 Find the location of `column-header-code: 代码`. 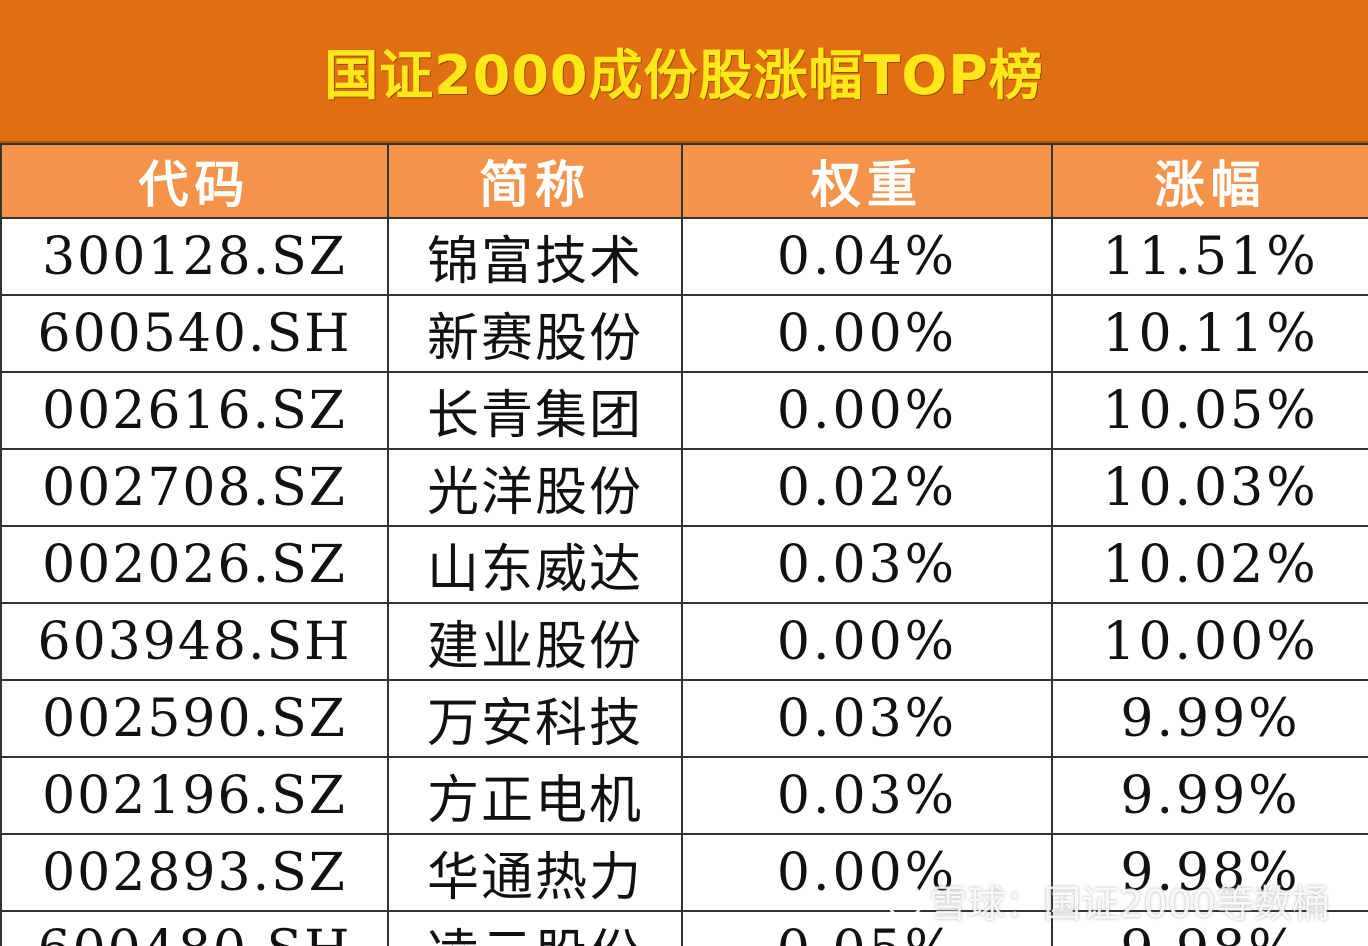

column-header-code: 代码 is located at coordinates (194, 181).